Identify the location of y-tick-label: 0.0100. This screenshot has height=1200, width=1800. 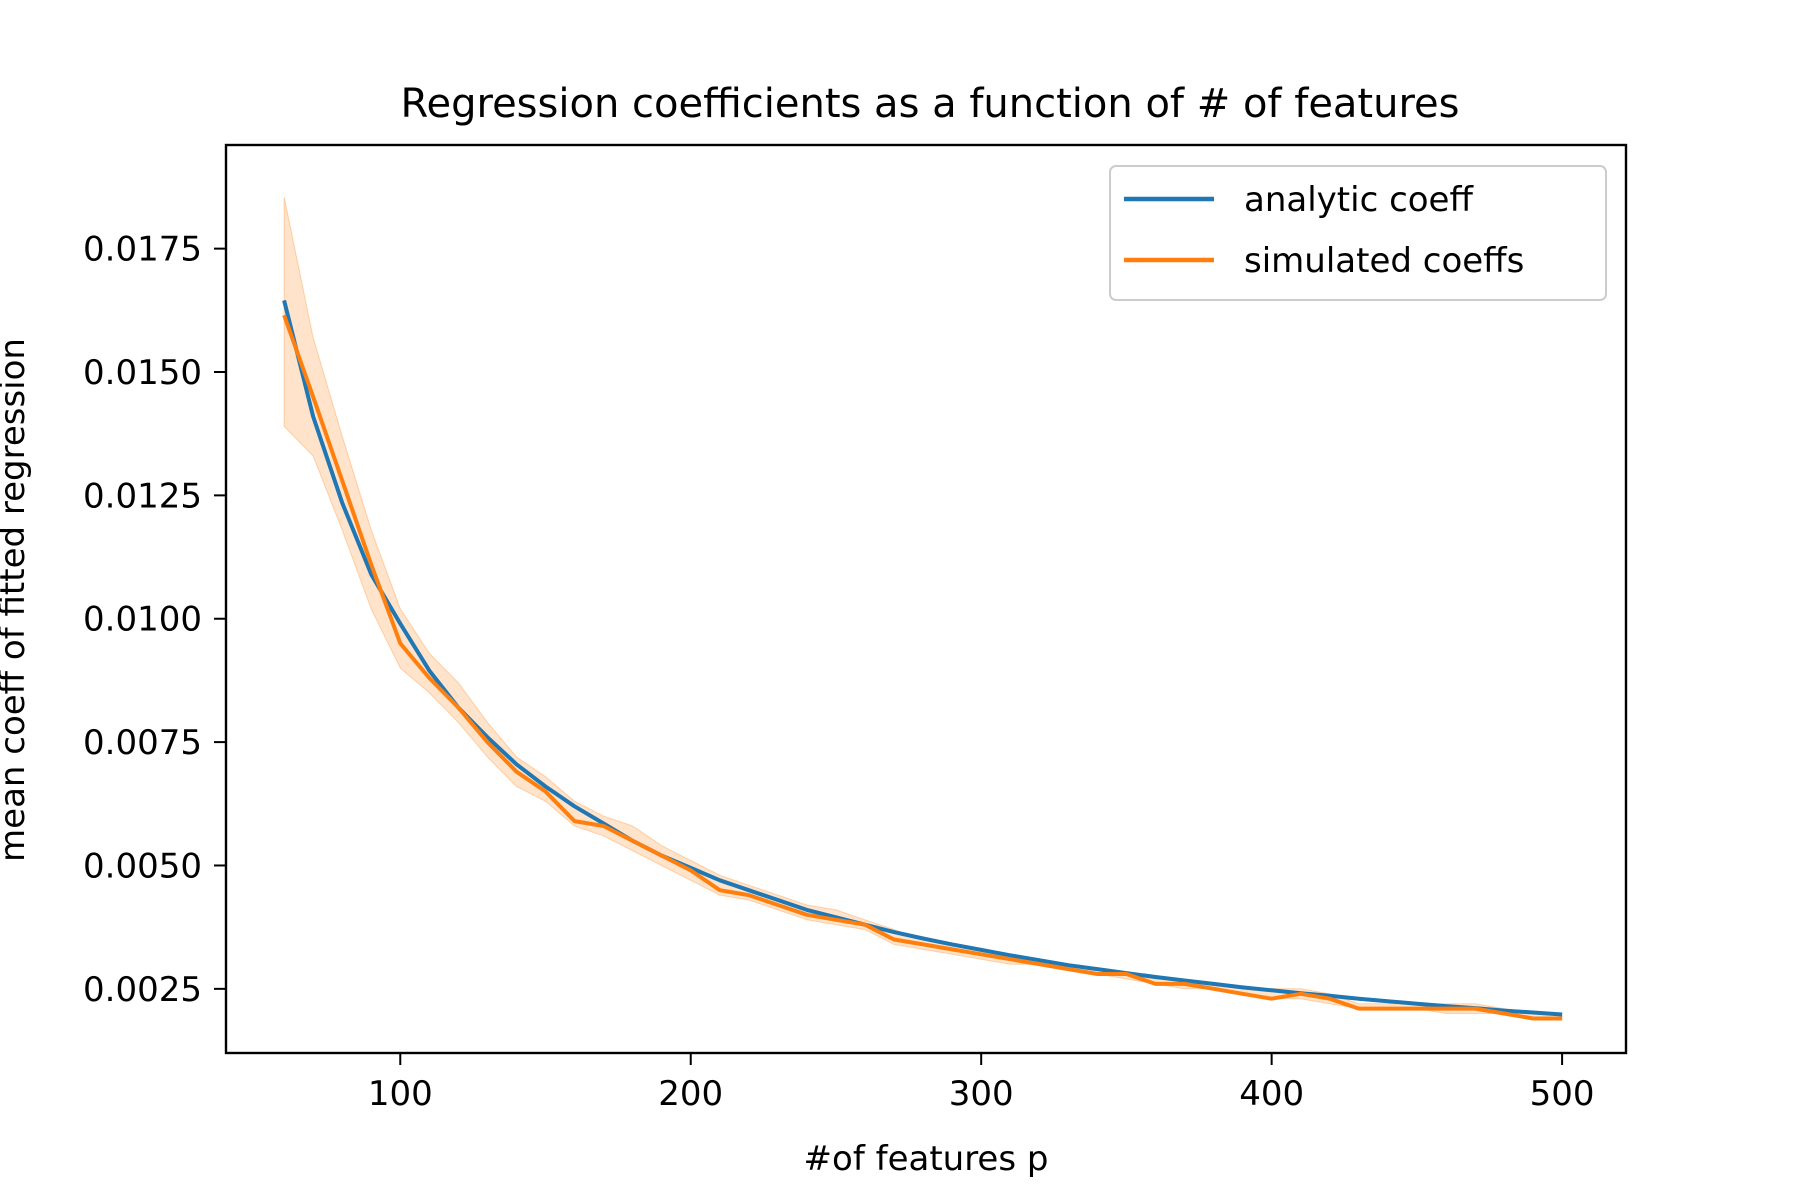
(142, 620).